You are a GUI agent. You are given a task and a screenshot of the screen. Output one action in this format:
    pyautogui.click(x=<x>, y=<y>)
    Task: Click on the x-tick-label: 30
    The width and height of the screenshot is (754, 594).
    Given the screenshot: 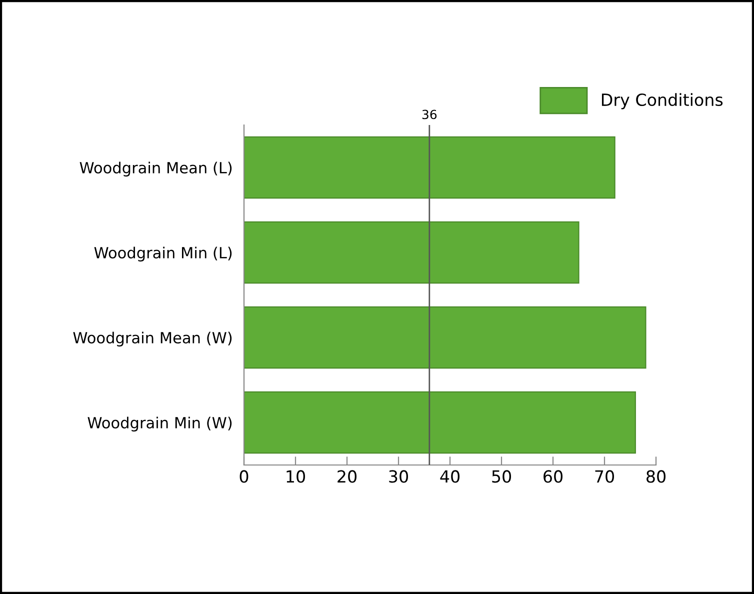 What is the action you would take?
    pyautogui.click(x=398, y=476)
    